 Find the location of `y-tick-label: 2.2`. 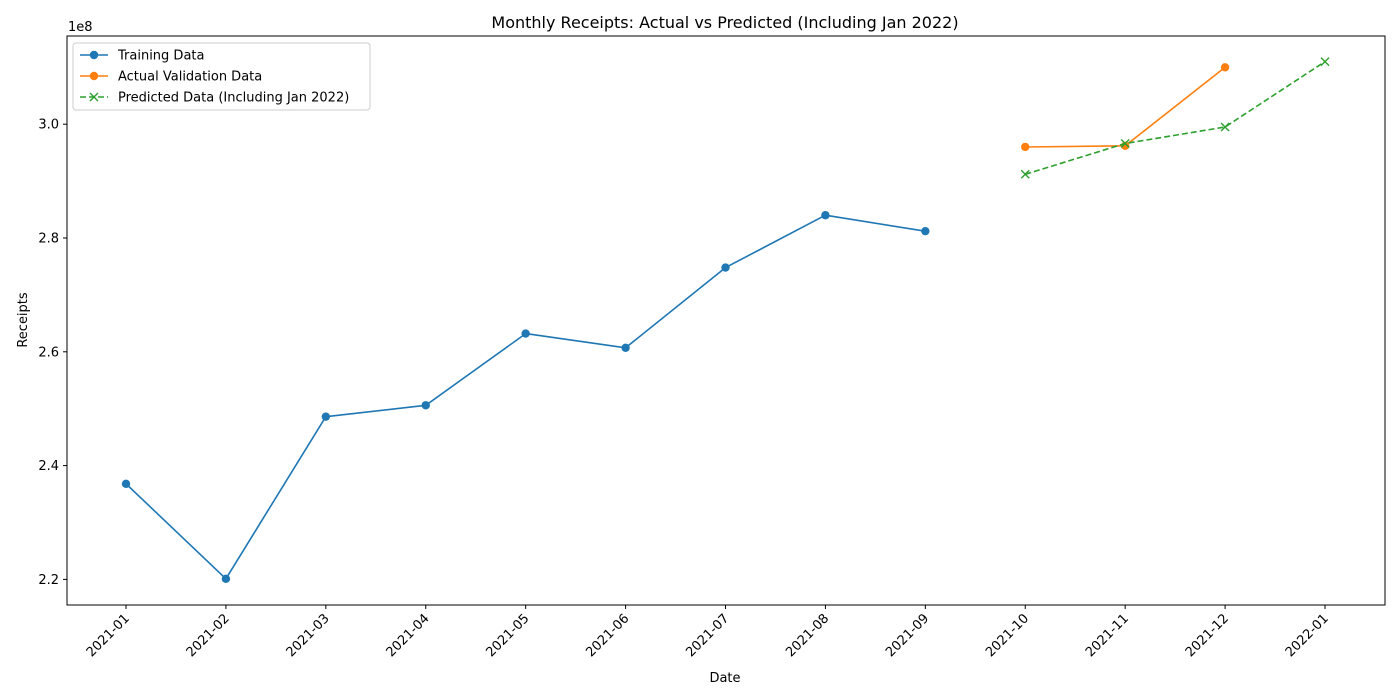

y-tick-label: 2.2 is located at coordinates (48, 580).